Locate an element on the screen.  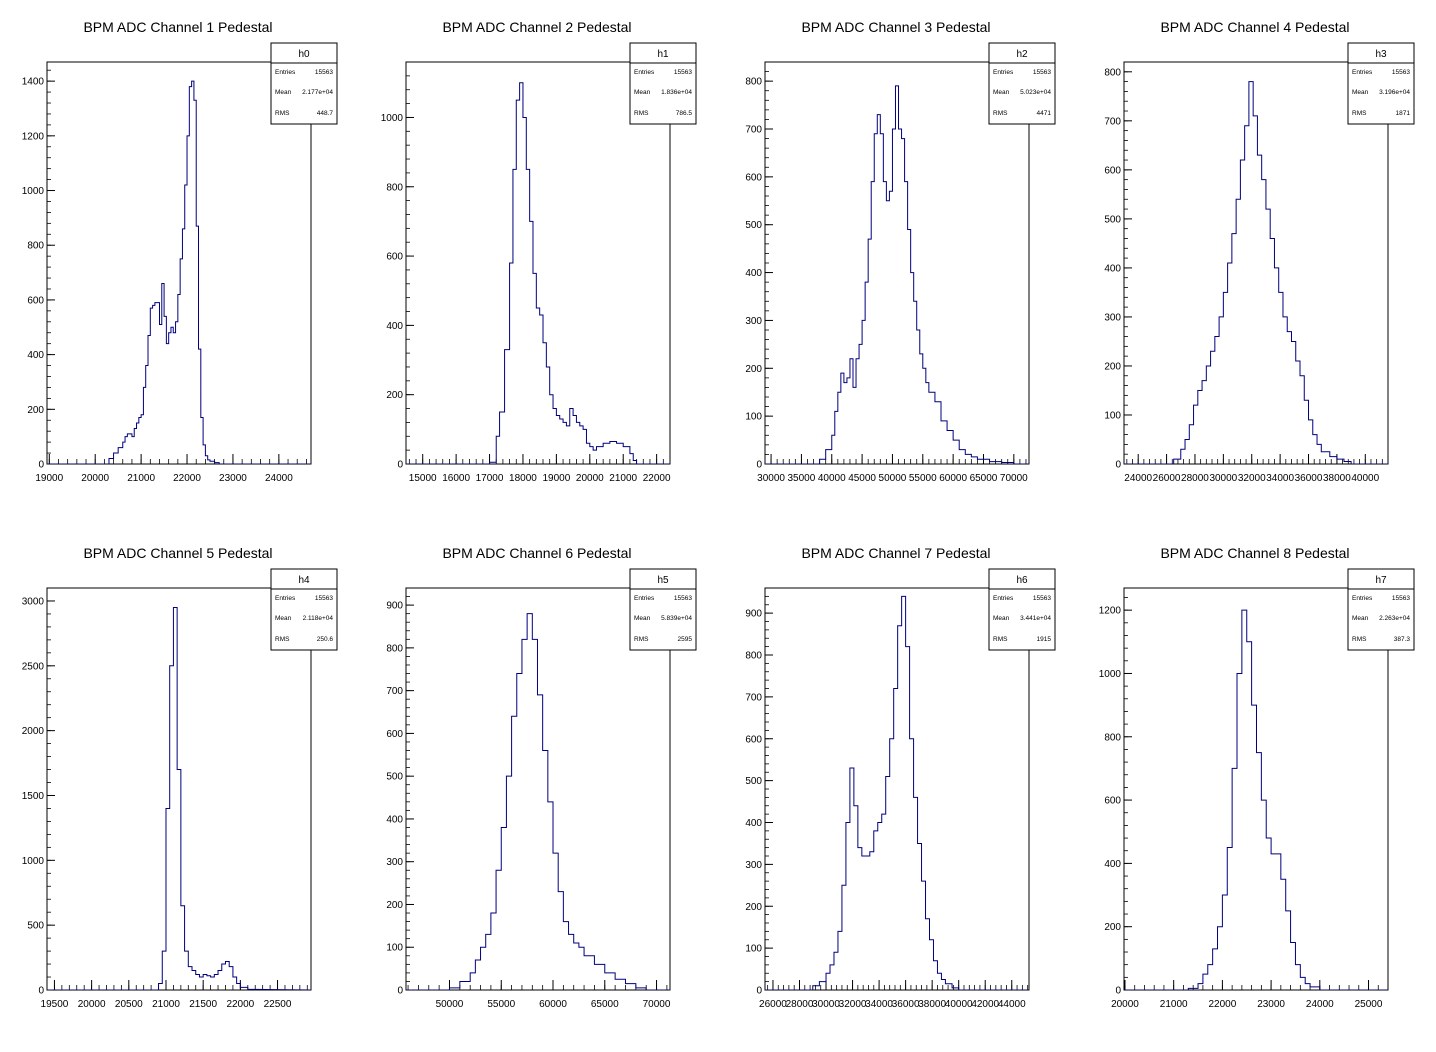
stats-mean-value: 5.839e+04 is located at coordinates (676, 618).